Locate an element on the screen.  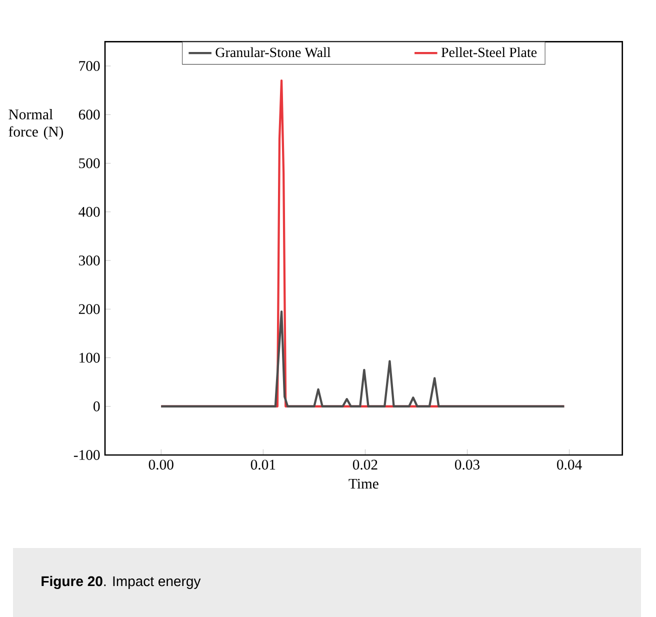
y-tick-label: 600 is located at coordinates (89, 115).